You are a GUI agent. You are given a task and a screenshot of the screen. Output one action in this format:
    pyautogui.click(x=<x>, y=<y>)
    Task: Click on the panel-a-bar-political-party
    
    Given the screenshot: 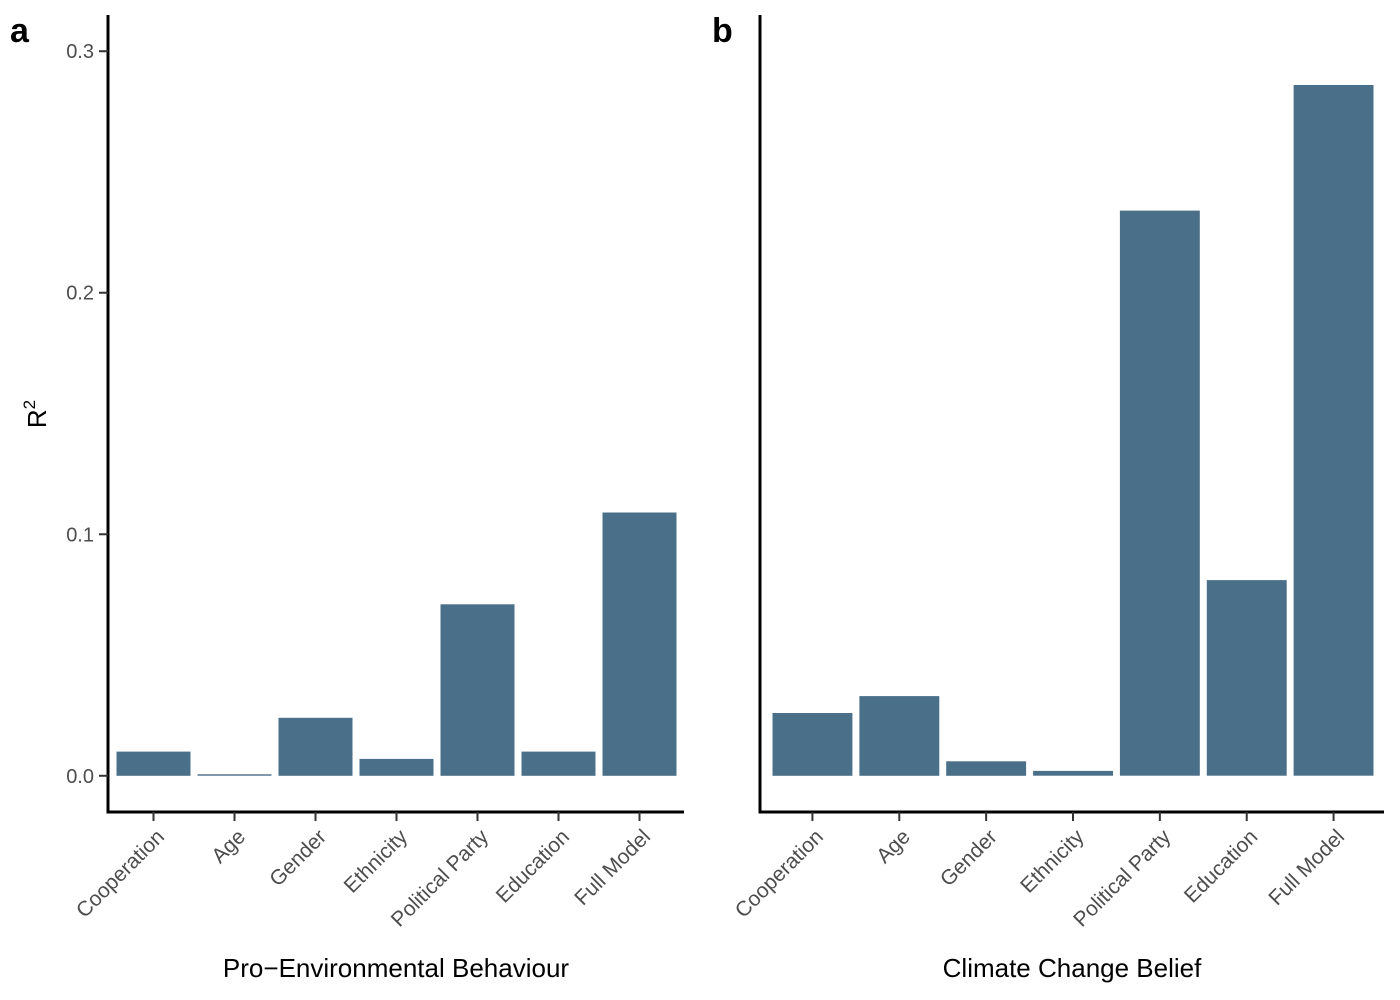 What is the action you would take?
    pyautogui.click(x=477, y=690)
    